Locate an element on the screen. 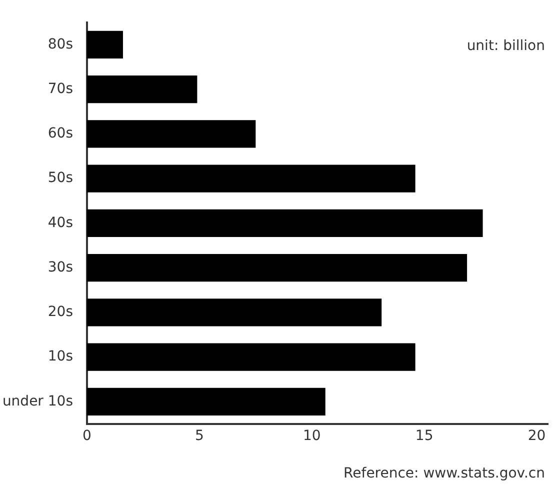 Image resolution: width=559 pixels, height=485 pixels. x-tick-label: 10 is located at coordinates (311, 436).